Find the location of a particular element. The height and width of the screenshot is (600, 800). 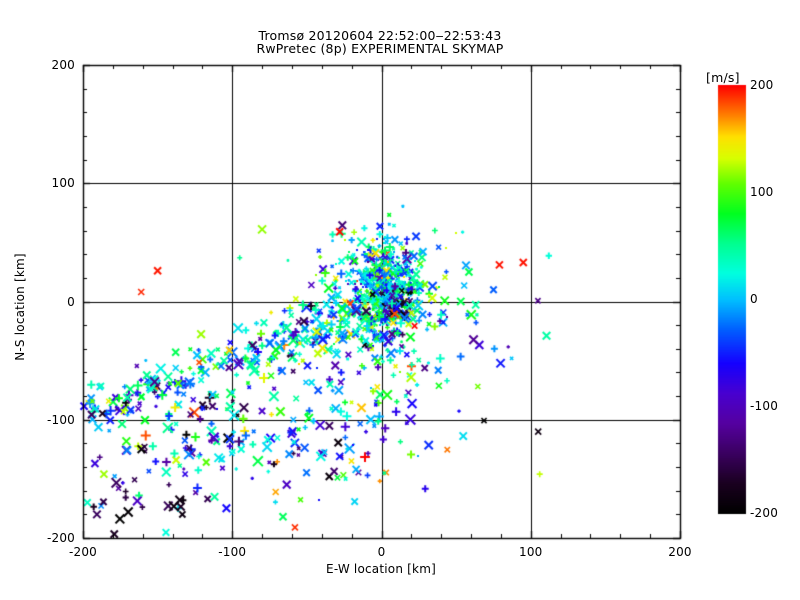

y-tick-label: 0 is located at coordinates (71, 301).